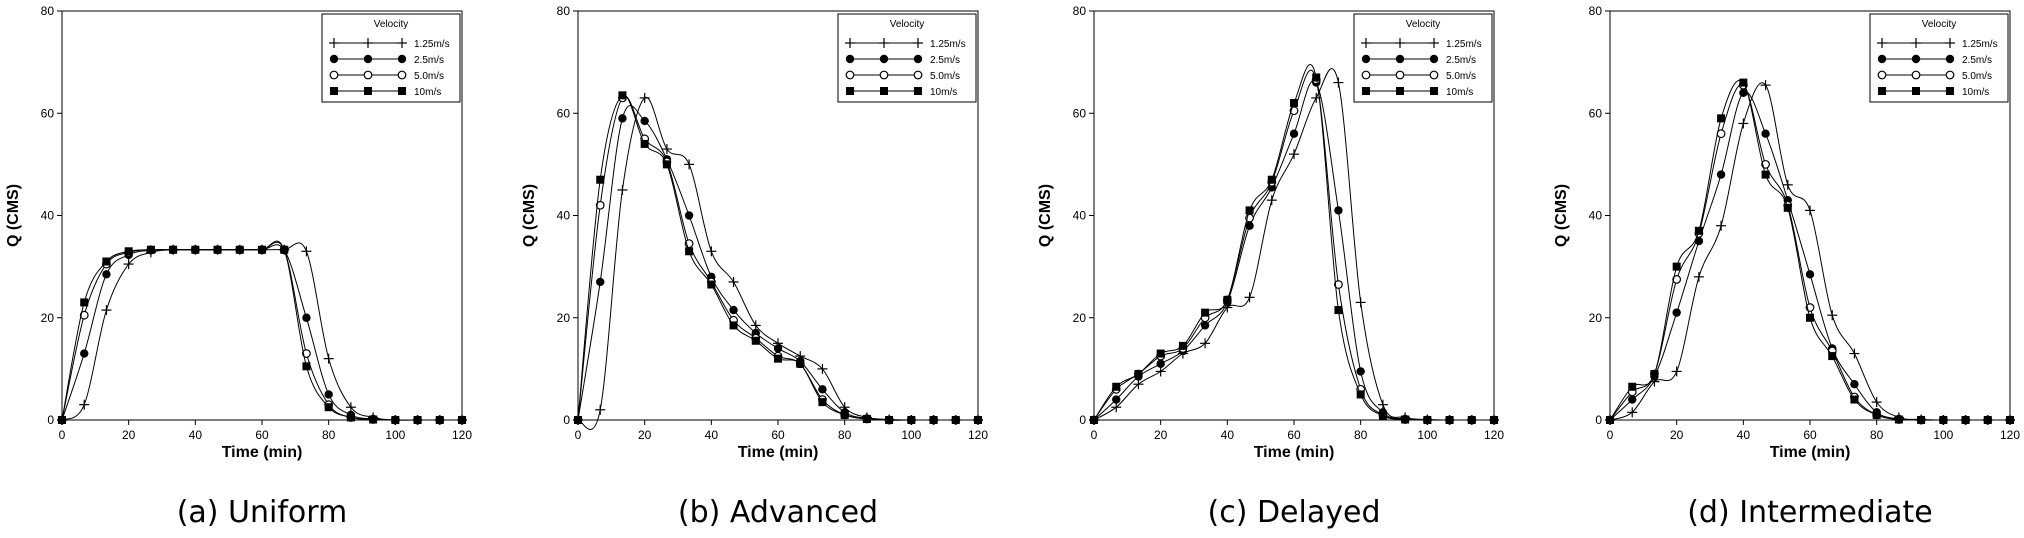 The height and width of the screenshot is (538, 2024). I want to click on y-tick-label: 80, so click(1596, 11).